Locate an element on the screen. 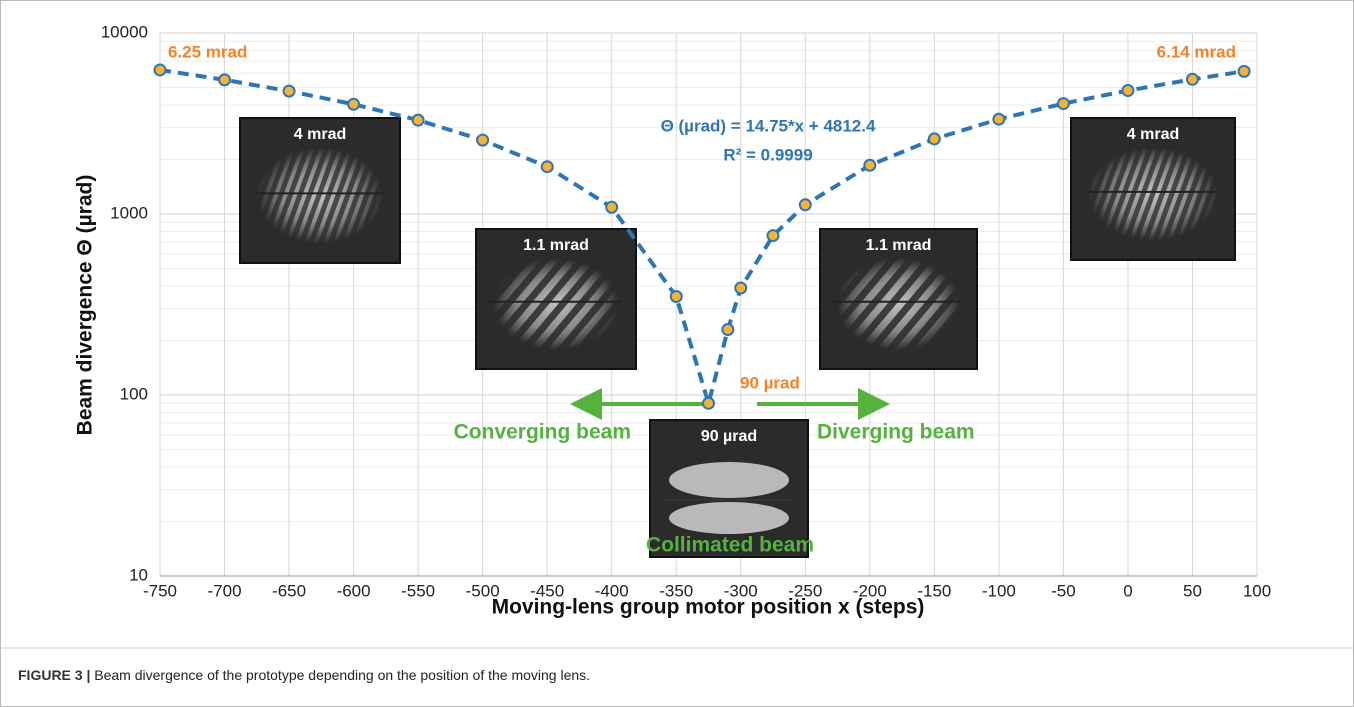  annotation: 6.14 mrad is located at coordinates (1196, 51).